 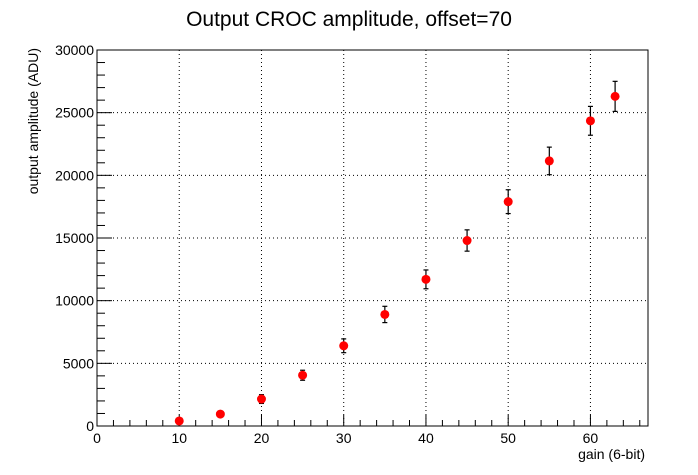 I want to click on x-tick-label: 10, so click(x=179, y=438).